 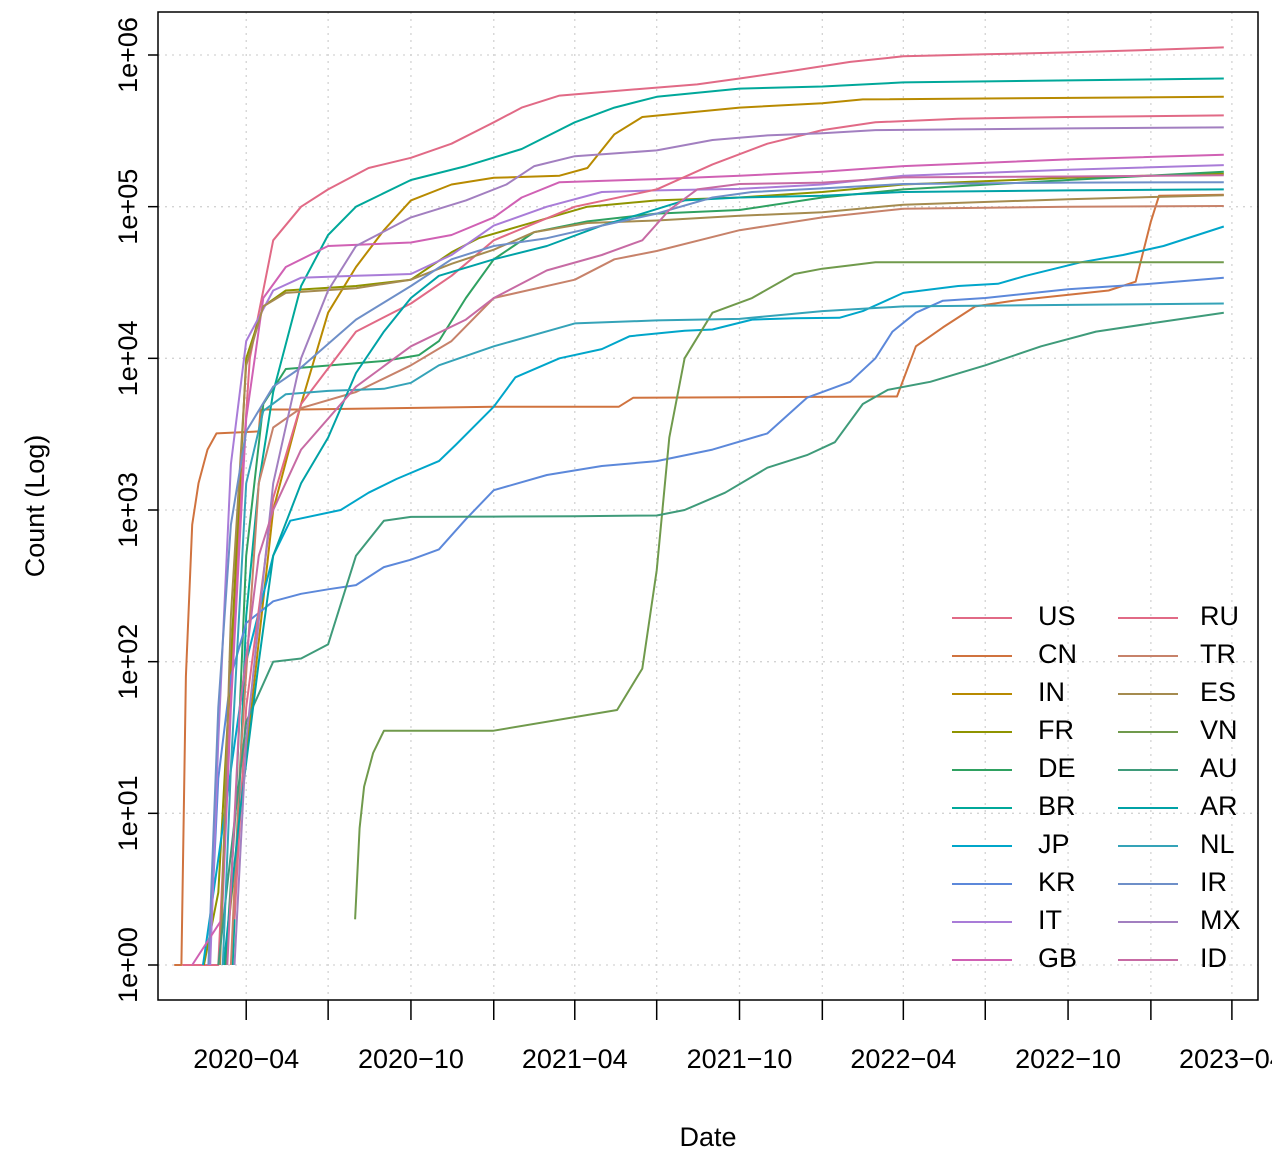 I want to click on legend-item-id: ID, so click(x=1172, y=958).